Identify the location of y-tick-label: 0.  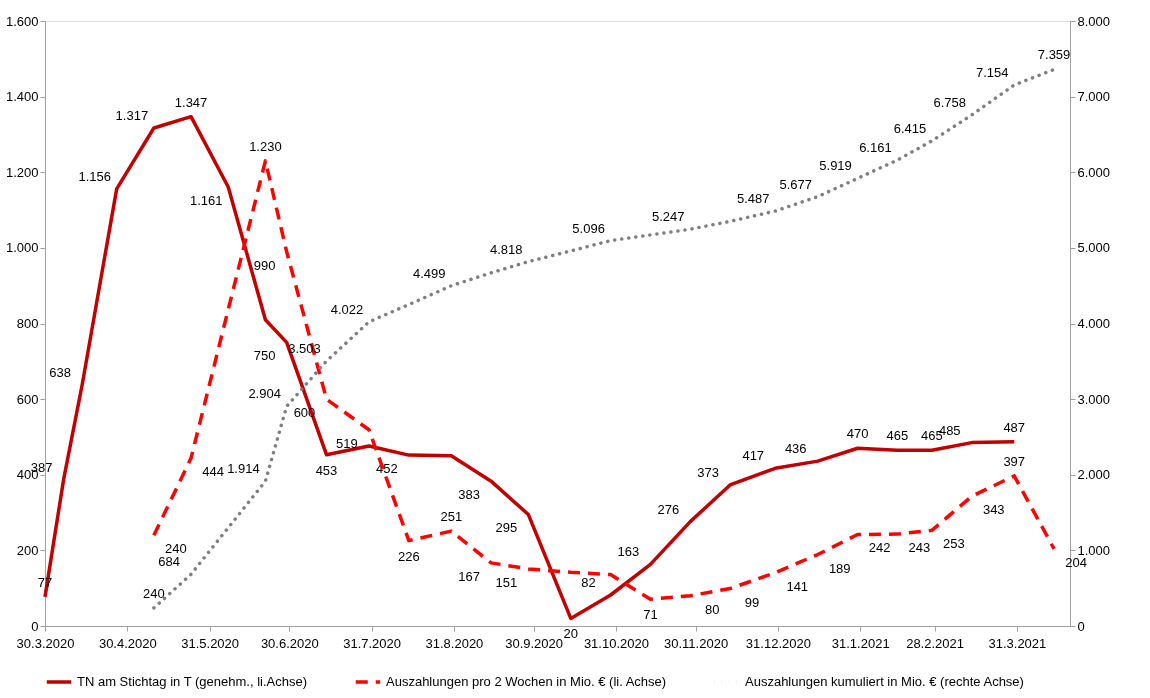
(35, 626).